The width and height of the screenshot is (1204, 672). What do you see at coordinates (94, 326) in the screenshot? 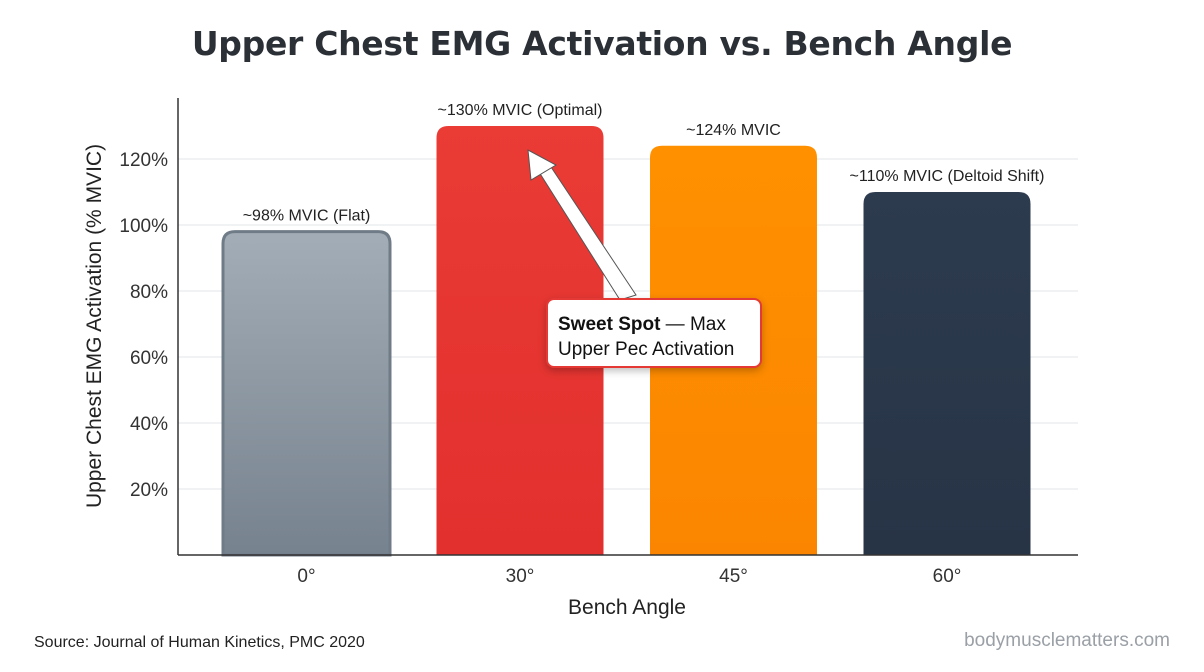
I see `y-axis-title: Upper Chest EMG Activation (% MVIC)` at bounding box center [94, 326].